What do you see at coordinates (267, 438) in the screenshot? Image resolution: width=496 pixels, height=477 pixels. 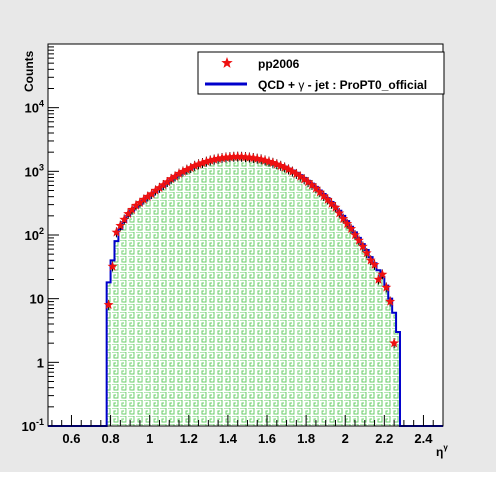 I see `x-tick-label: 1.6` at bounding box center [267, 438].